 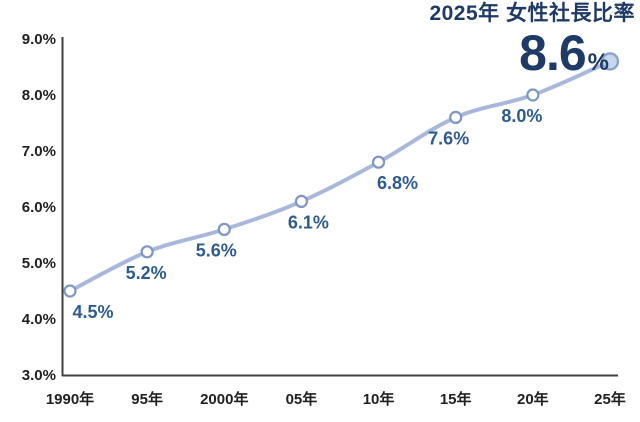 I want to click on x-tick-label: 15年, so click(x=456, y=399).